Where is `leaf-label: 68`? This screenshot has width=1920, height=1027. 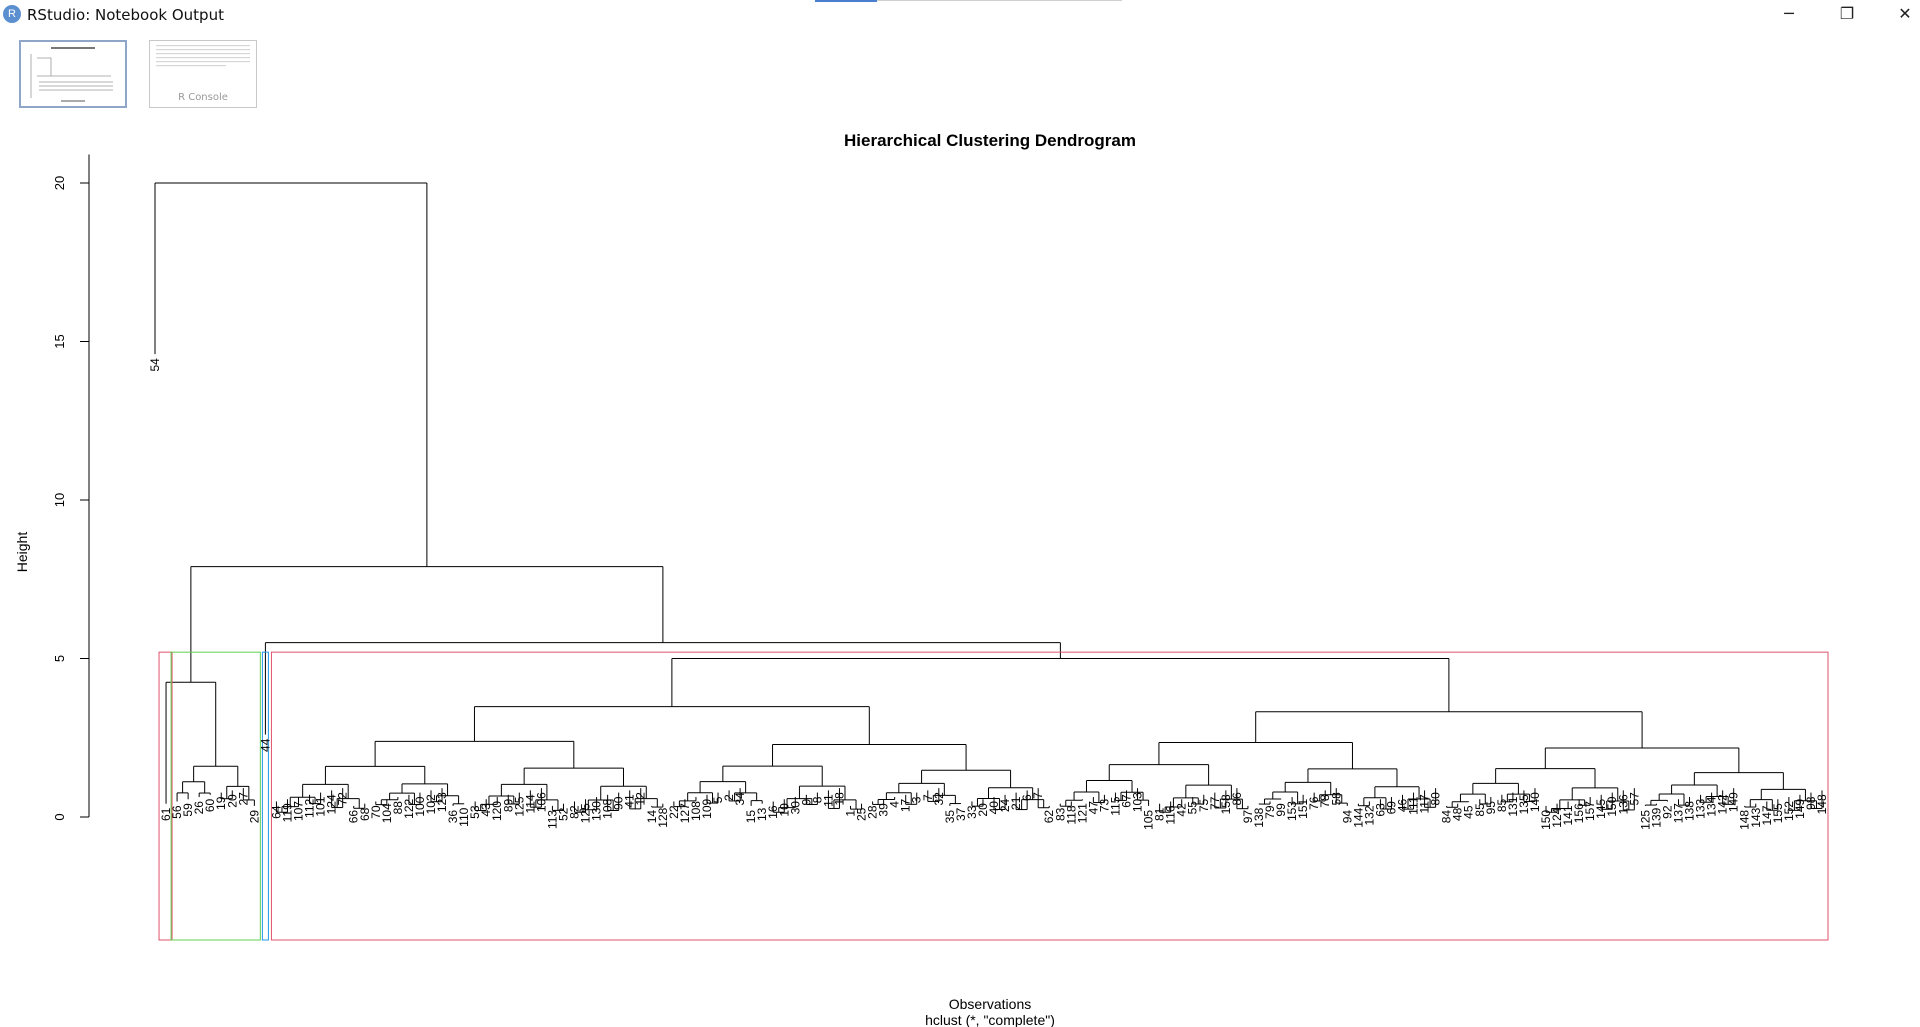
leaf-label: 68 is located at coordinates (365, 814).